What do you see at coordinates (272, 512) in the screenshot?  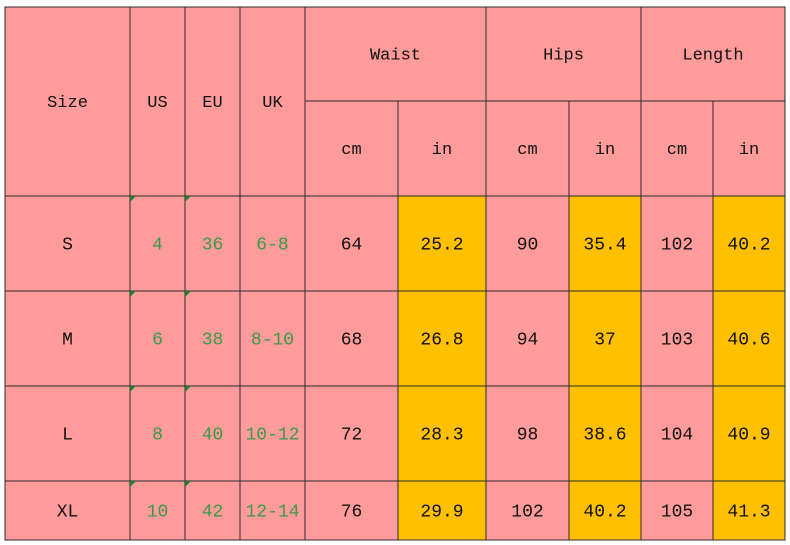 I see `cell-text: 12-14` at bounding box center [272, 512].